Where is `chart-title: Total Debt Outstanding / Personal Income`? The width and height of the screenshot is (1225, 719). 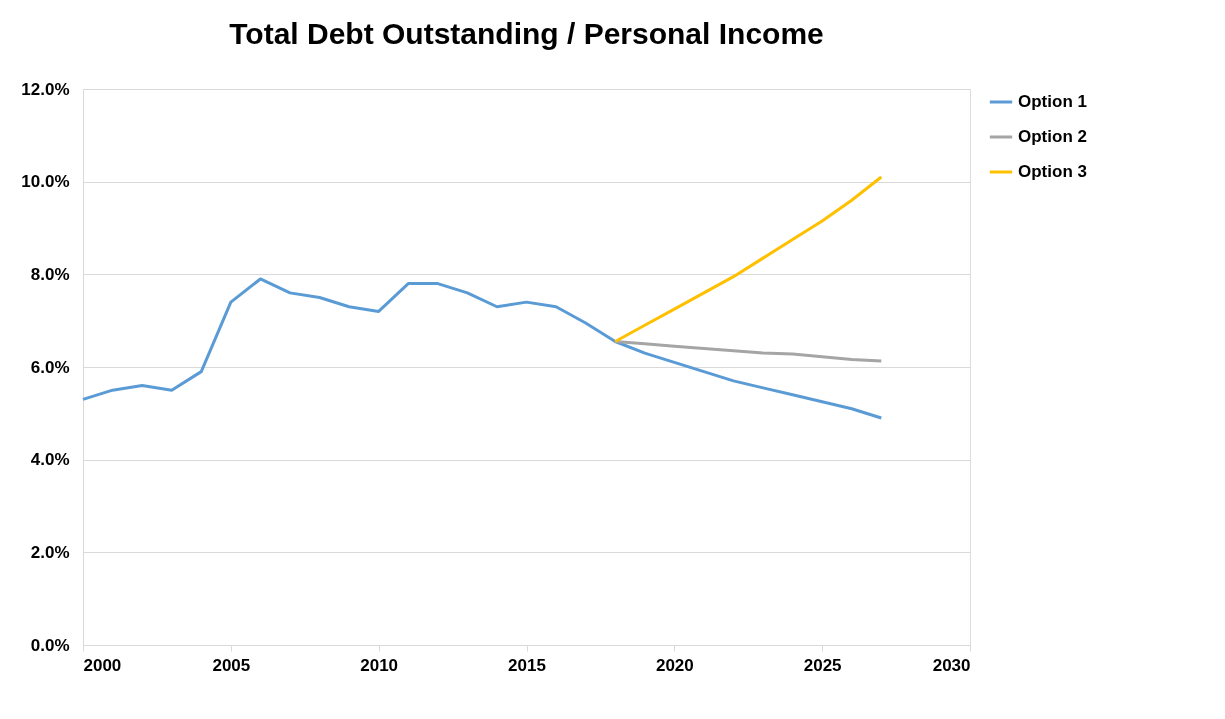 chart-title: Total Debt Outstanding / Personal Income is located at coordinates (526, 33).